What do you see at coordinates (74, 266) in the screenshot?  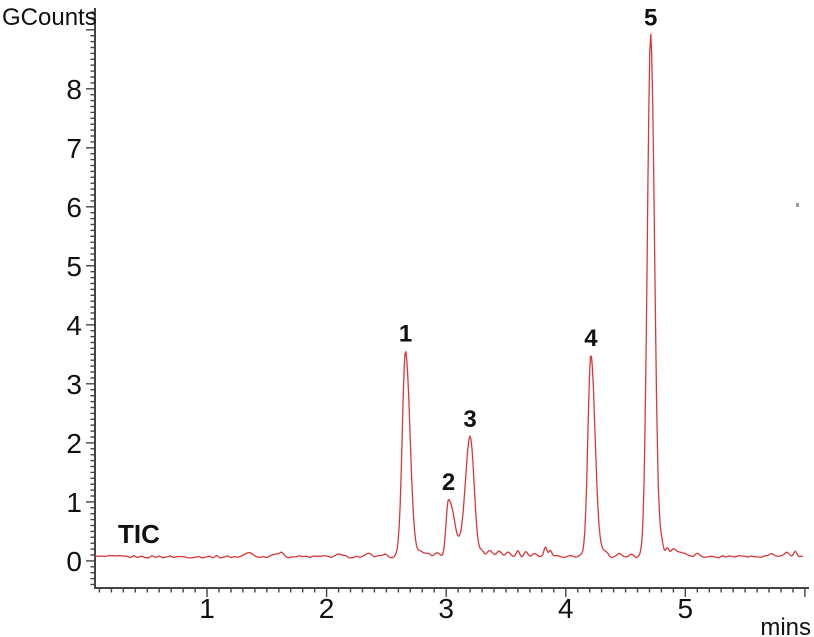 I see `y-tick-label-5: 5` at bounding box center [74, 266].